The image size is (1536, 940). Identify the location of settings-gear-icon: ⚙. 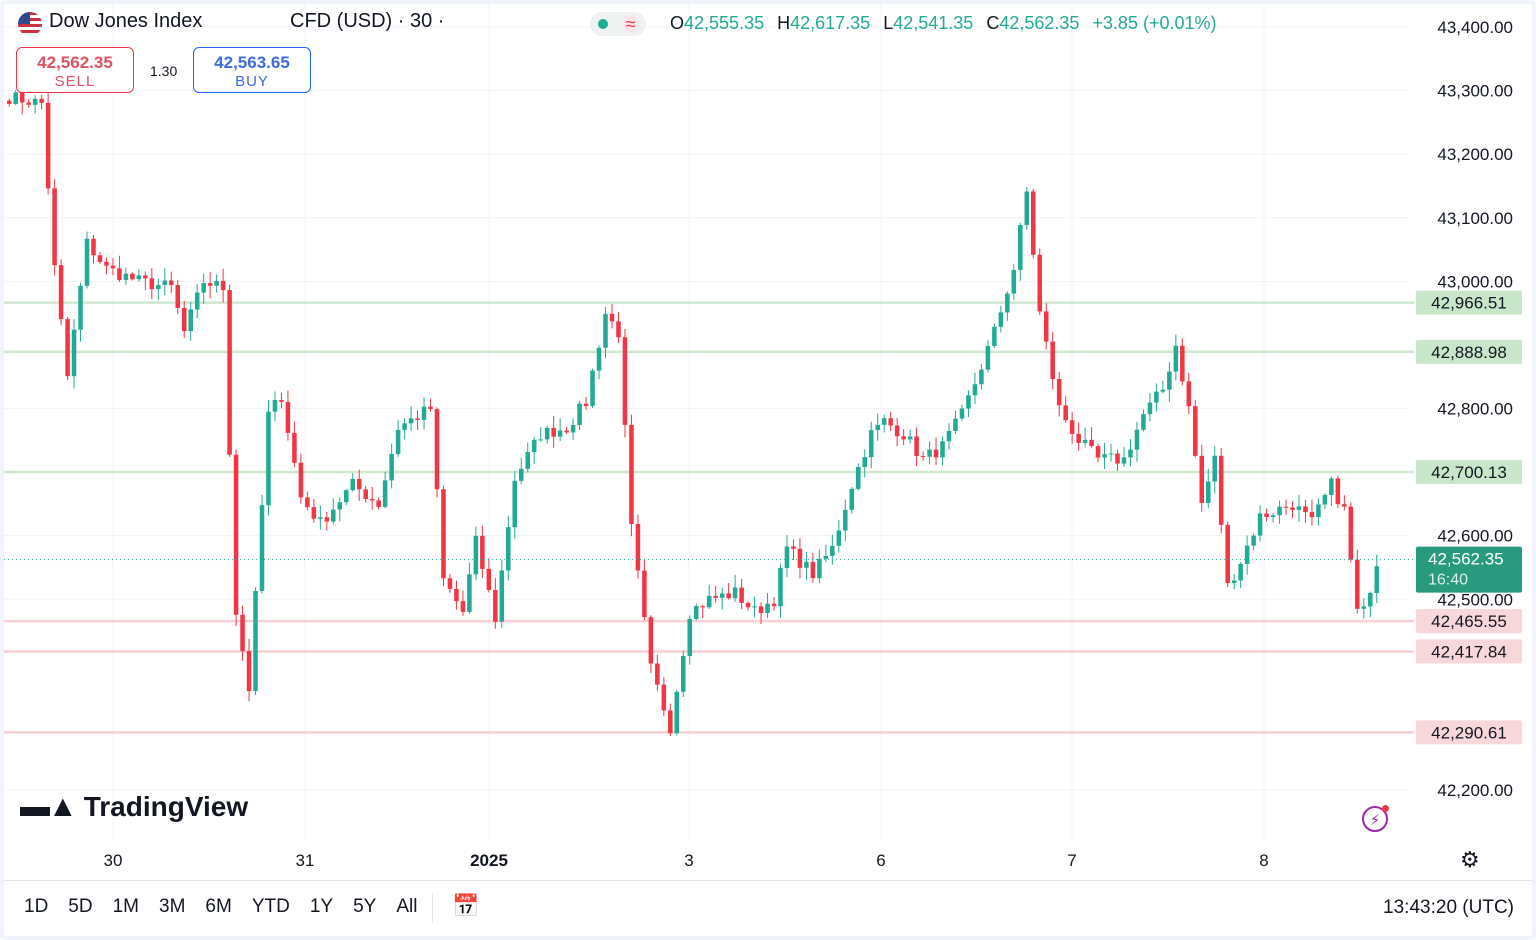
(1470, 859).